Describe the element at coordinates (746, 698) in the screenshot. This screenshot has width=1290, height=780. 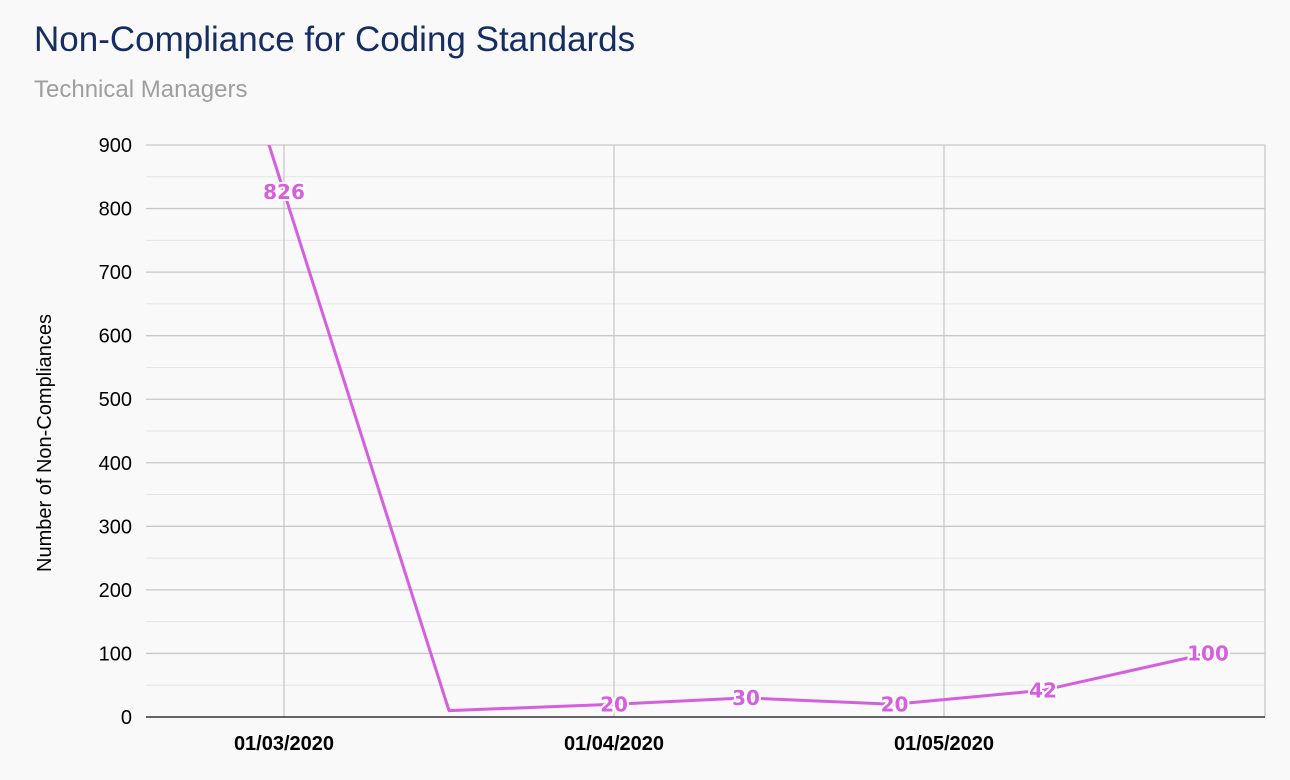
I see `data-label: 30` at that location.